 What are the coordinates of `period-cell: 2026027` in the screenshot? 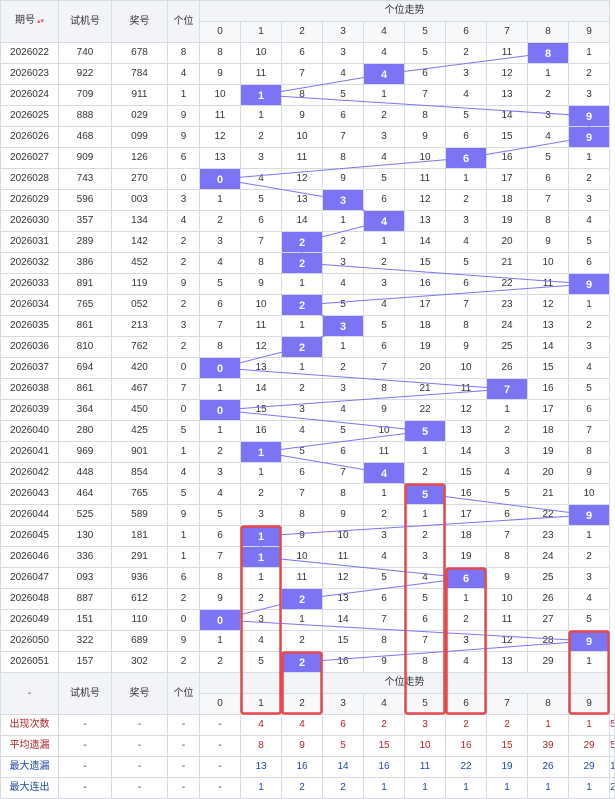 It's located at (29, 158).